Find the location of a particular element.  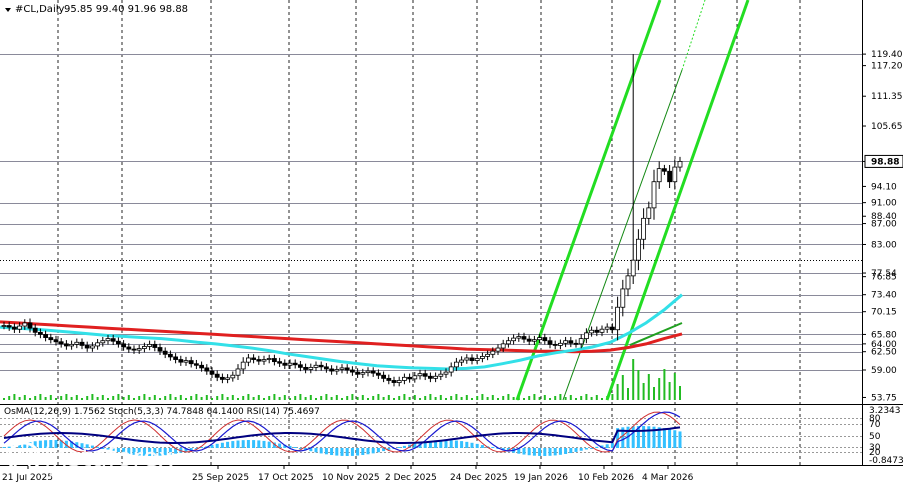

time-label-2: 17 Oct 2025 is located at coordinates (286, 478).